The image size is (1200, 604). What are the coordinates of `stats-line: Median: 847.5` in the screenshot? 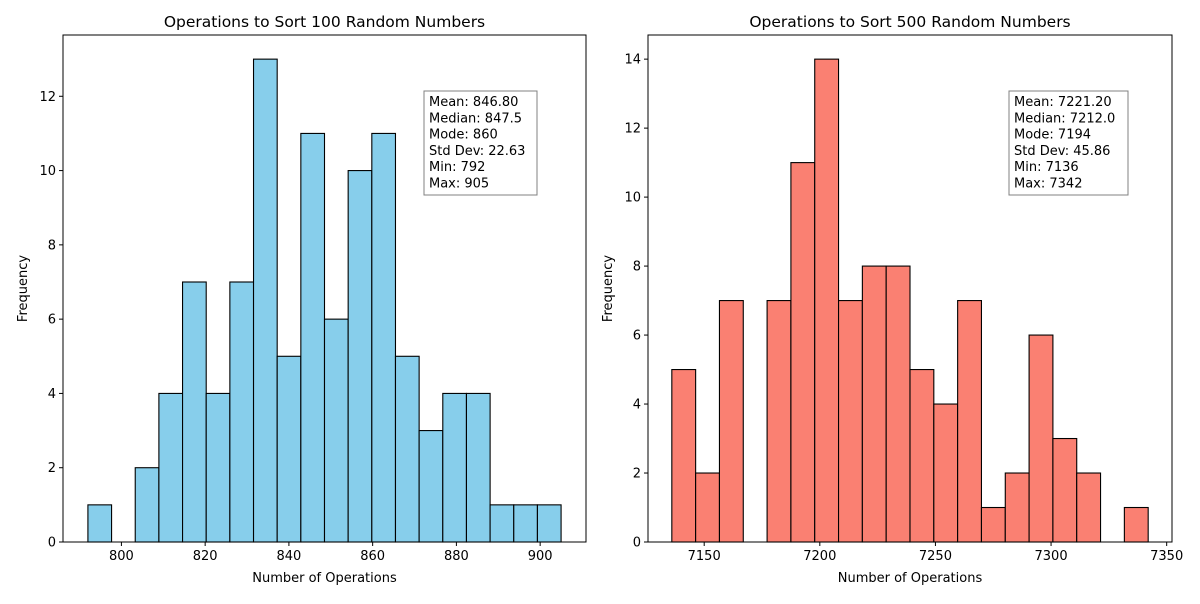 It's located at (475, 118).